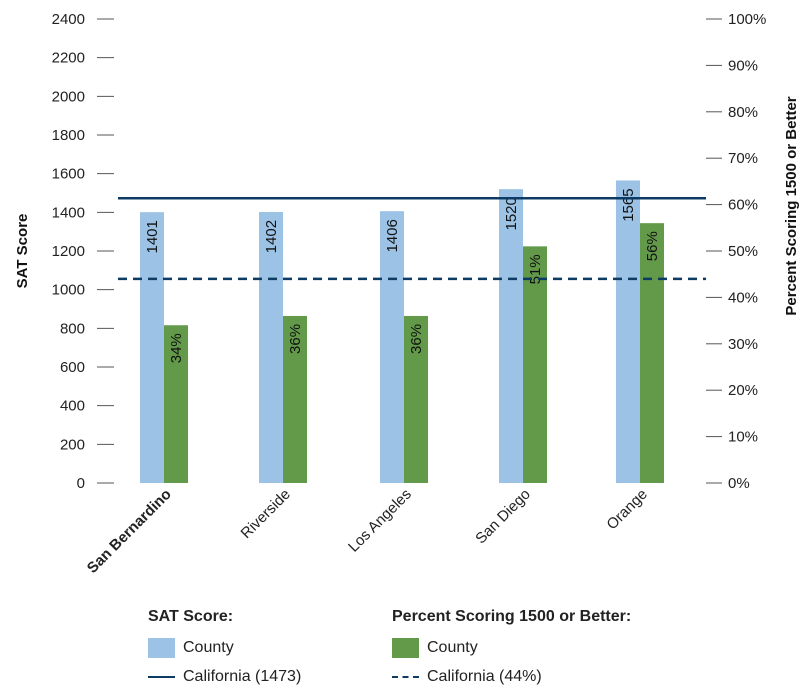 This screenshot has height=694, width=802. What do you see at coordinates (68, 290) in the screenshot?
I see `left-axis-tick-label: 1000` at bounding box center [68, 290].